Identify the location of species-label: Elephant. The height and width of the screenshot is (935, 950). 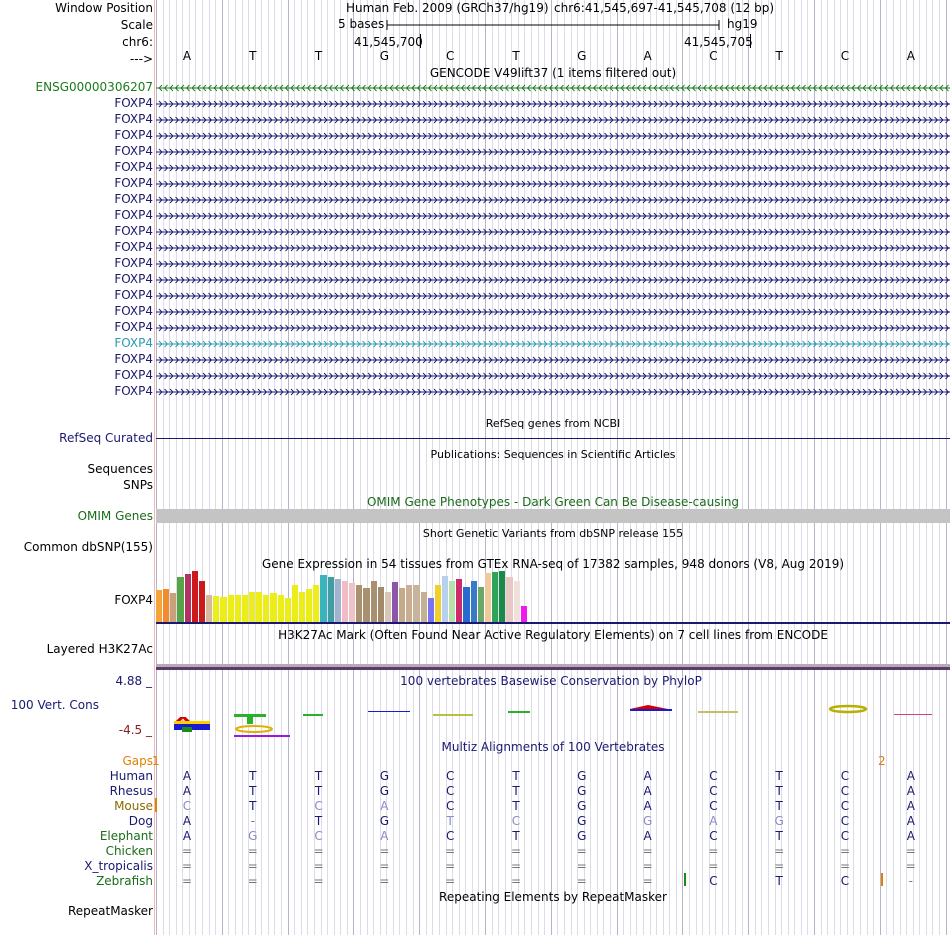
(126, 836).